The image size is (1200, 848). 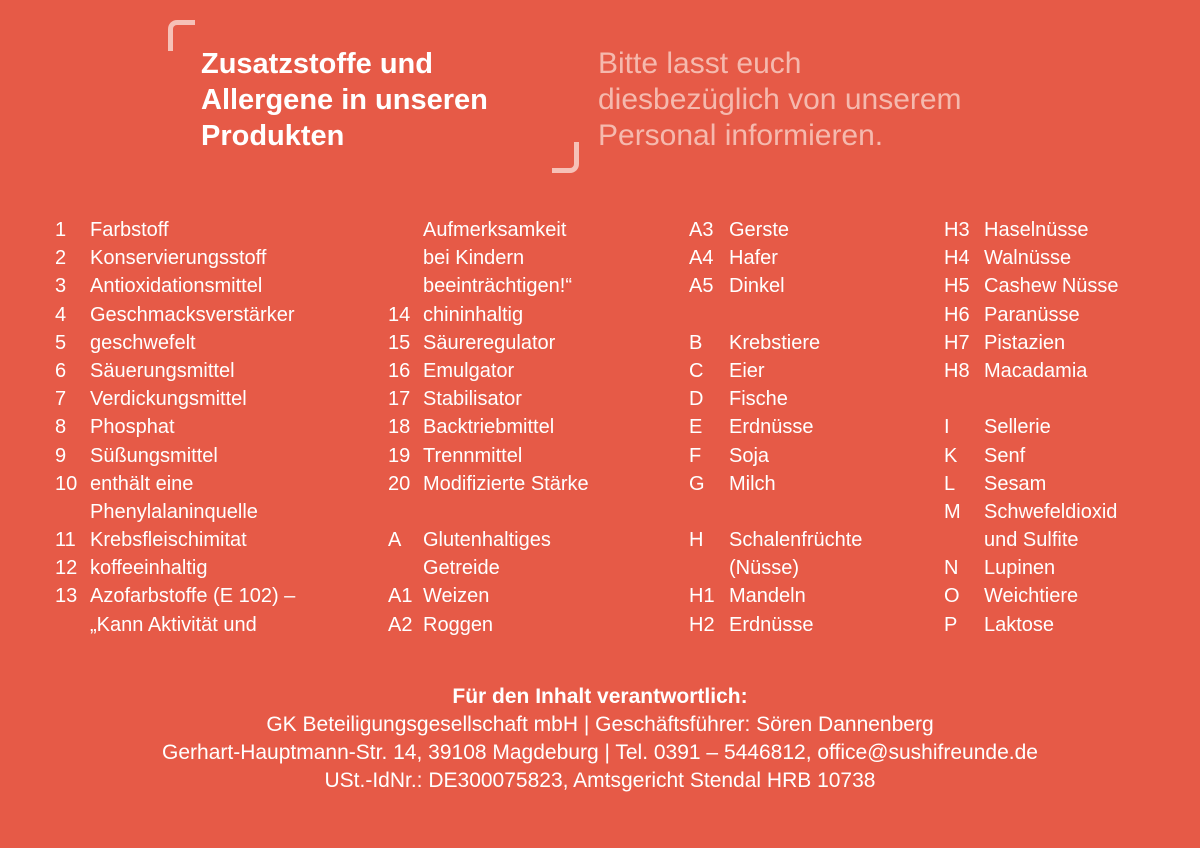 I want to click on legend-code: 3, so click(x=61, y=286).